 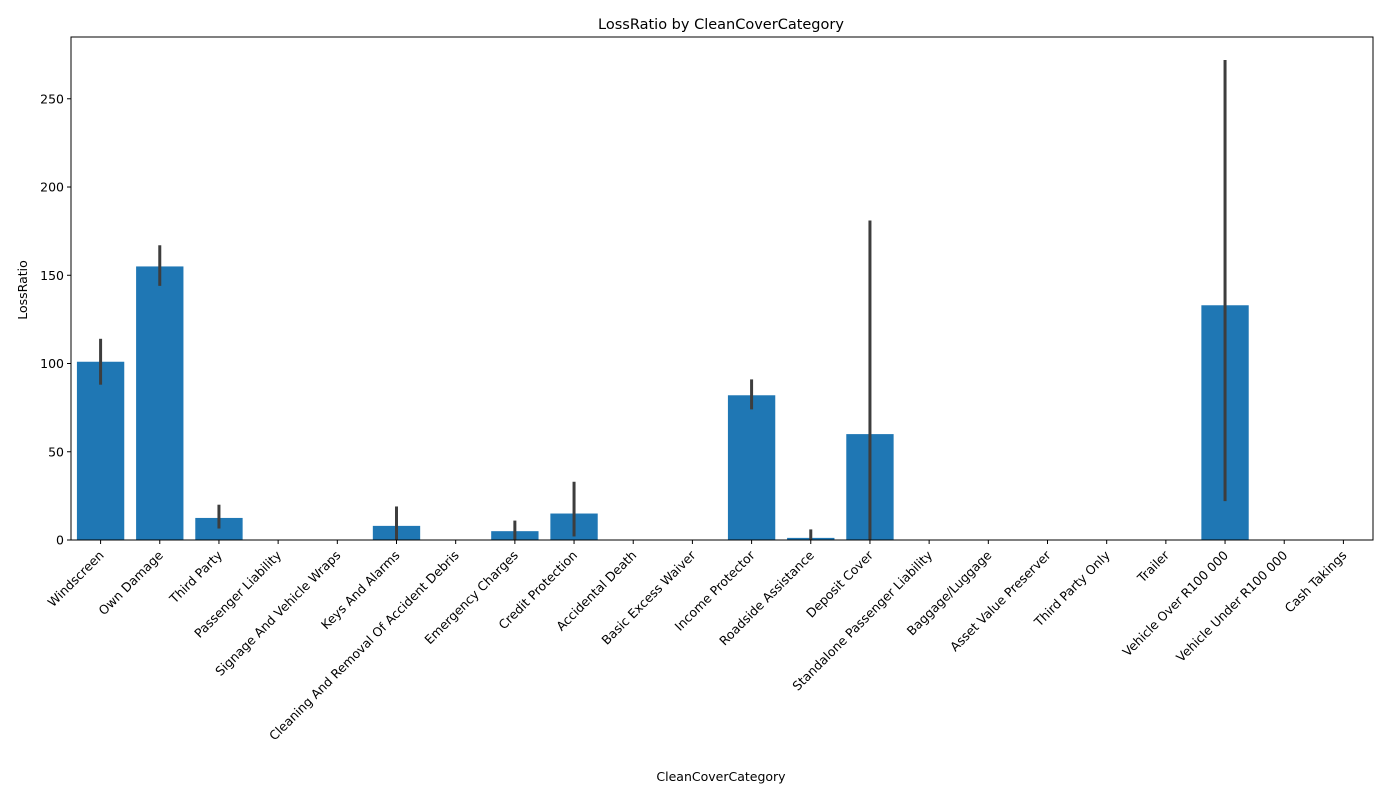 I want to click on y-tick-label: 100, so click(x=52, y=363).